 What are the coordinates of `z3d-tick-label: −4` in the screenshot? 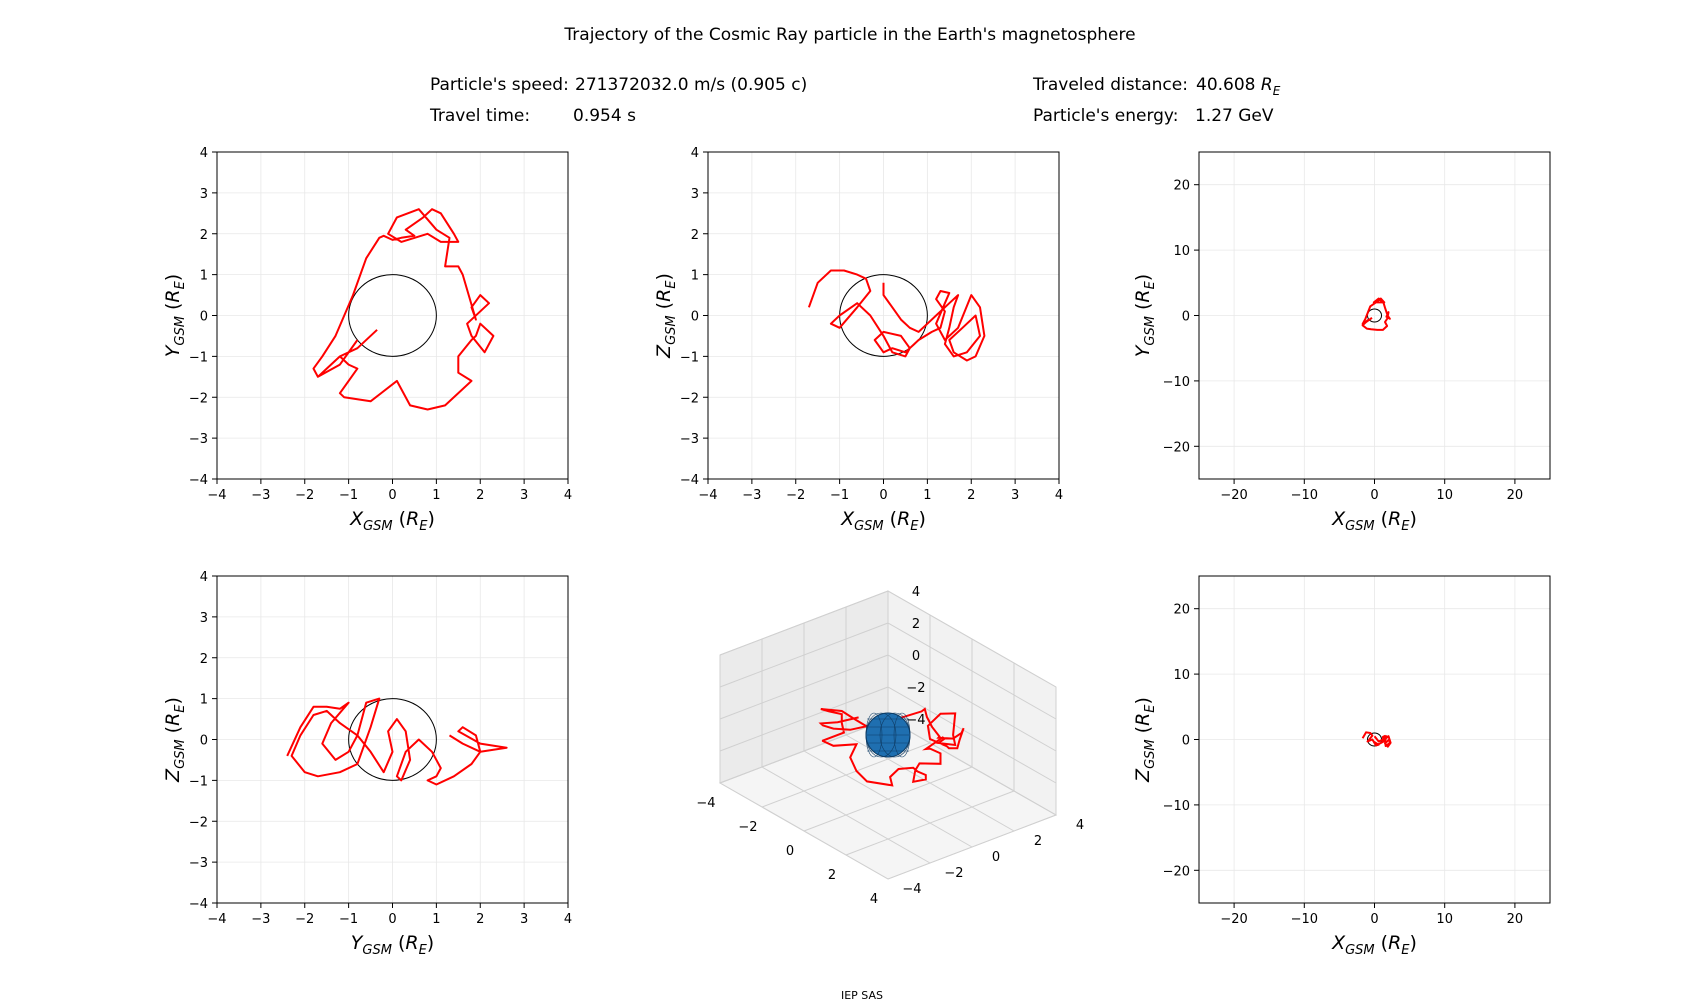 It's located at (915, 720).